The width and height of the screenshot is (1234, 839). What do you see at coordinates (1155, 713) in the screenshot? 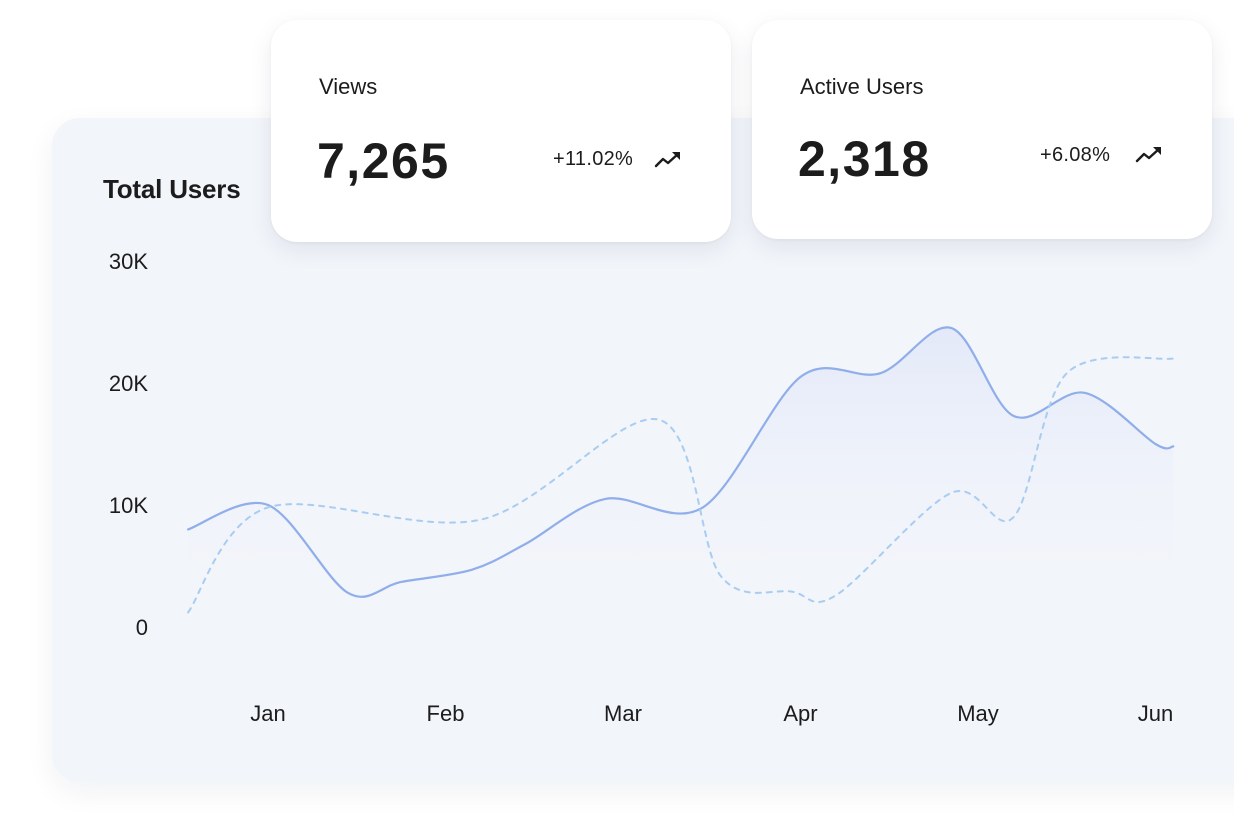
I see `x-tick-label: Jun` at bounding box center [1155, 713].